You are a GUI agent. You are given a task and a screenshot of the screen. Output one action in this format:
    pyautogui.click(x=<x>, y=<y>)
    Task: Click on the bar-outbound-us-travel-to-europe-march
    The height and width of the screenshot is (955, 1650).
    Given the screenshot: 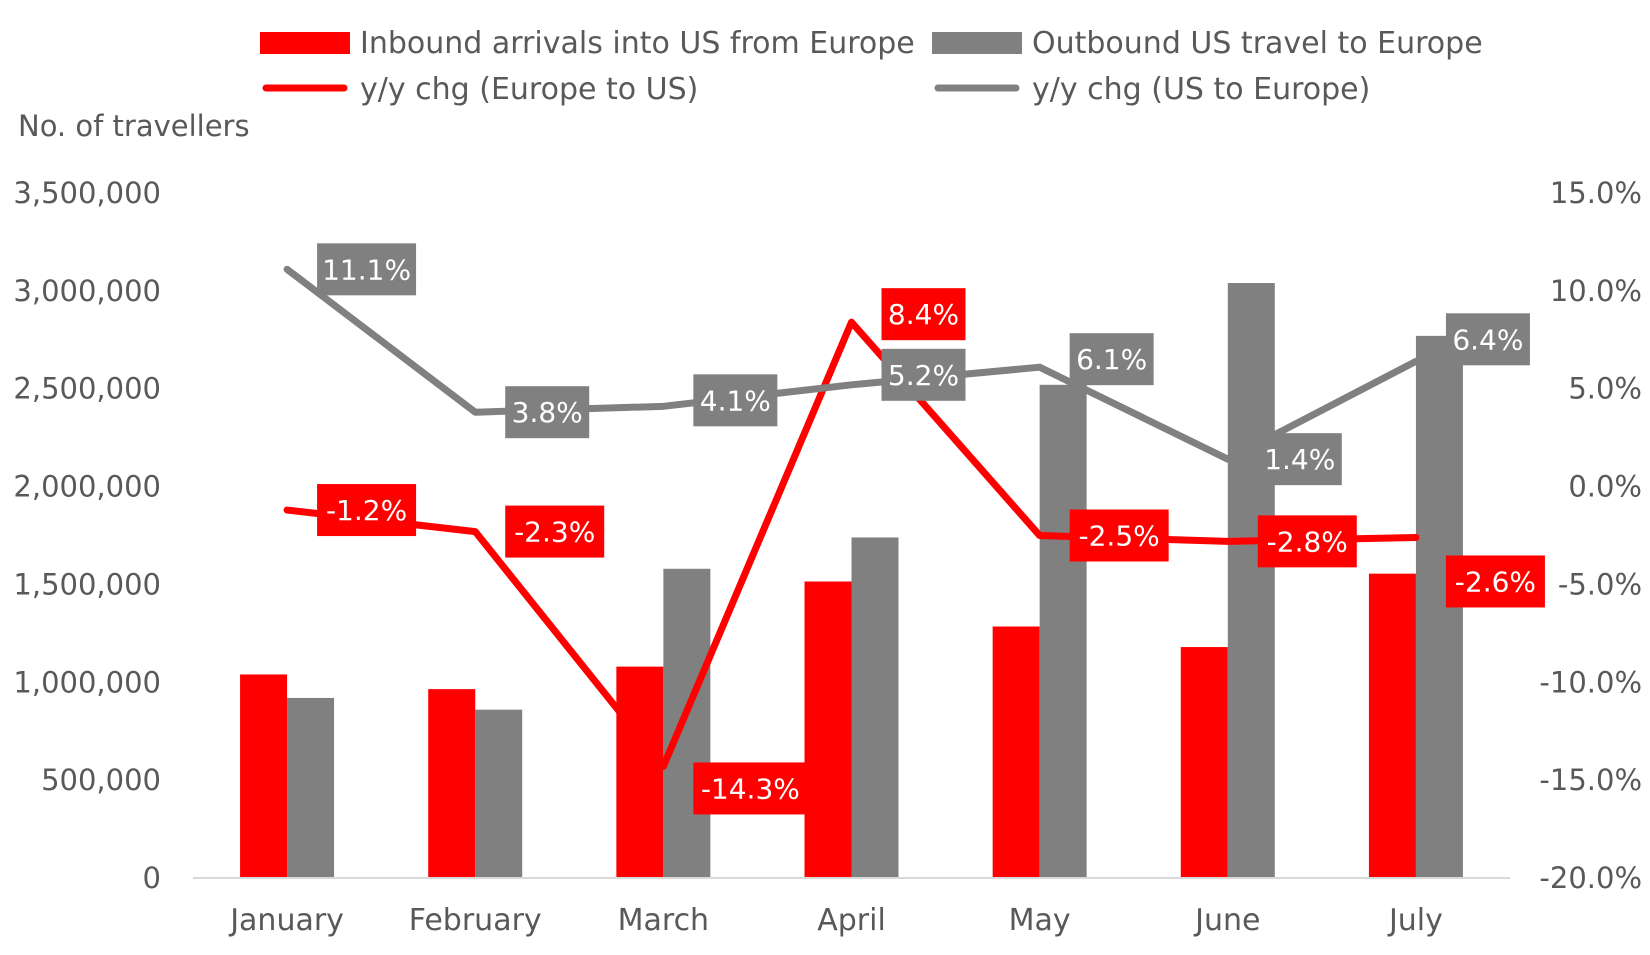 What is the action you would take?
    pyautogui.click(x=687, y=723)
    